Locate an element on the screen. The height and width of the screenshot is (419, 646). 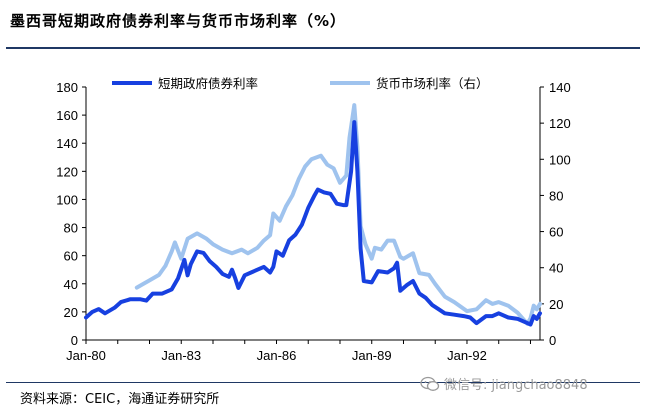
title-rule is located at coordinates (323, 48).